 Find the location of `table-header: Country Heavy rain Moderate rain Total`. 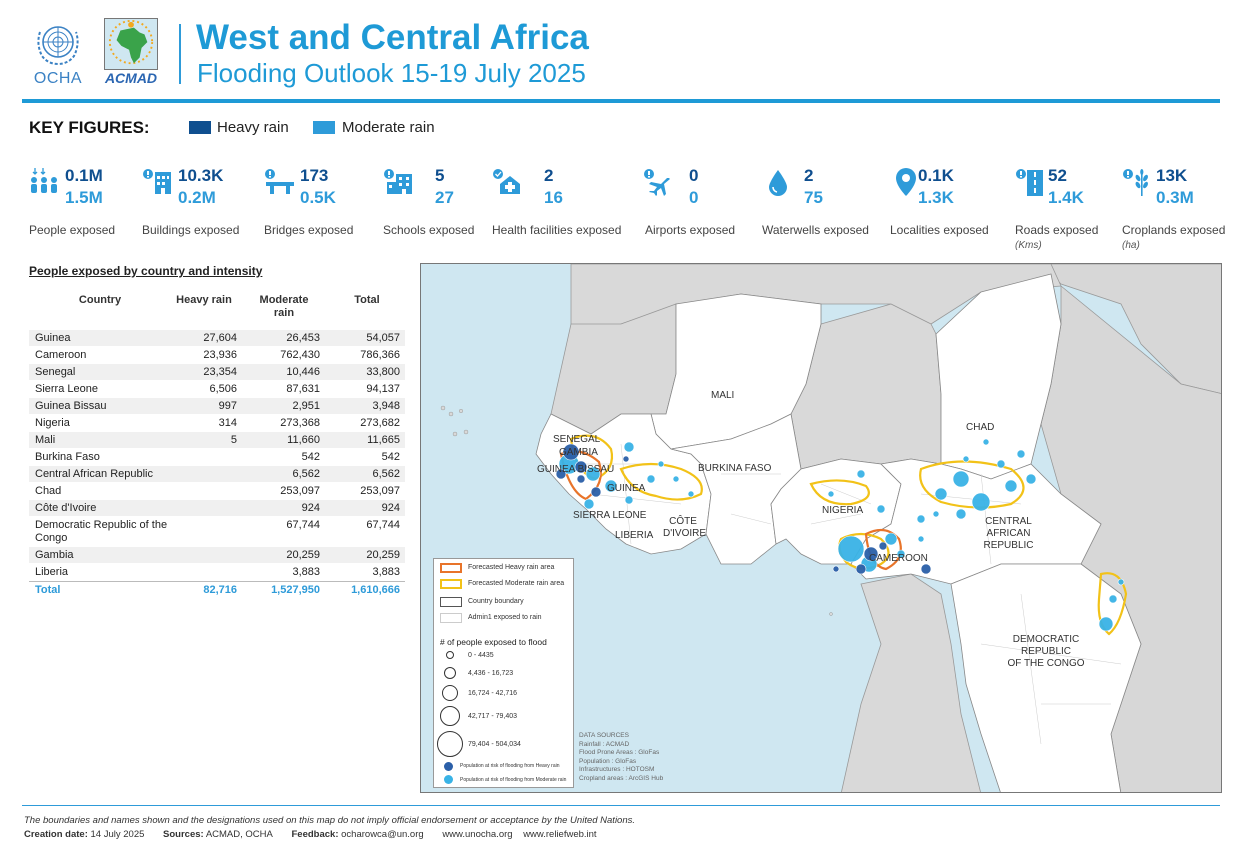

table-header: Country Heavy rain Moderate rain Total is located at coordinates (217, 309).